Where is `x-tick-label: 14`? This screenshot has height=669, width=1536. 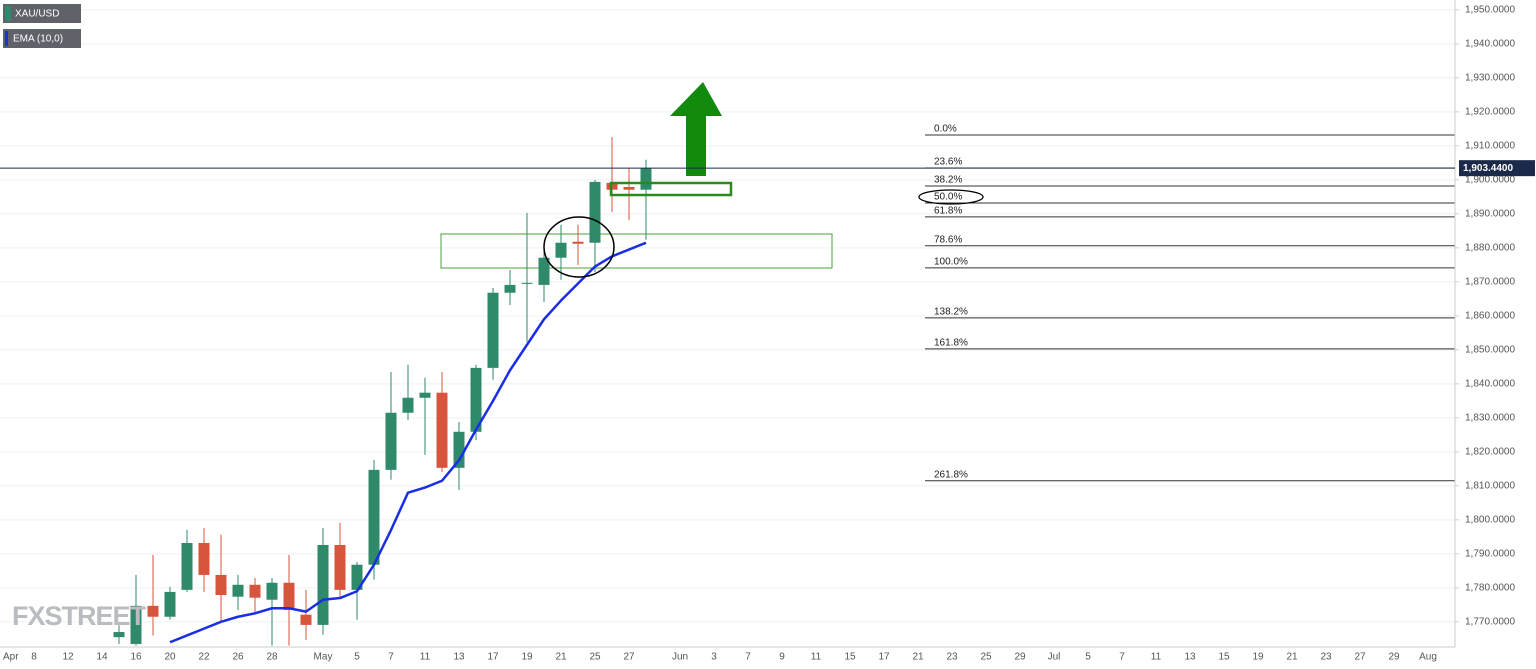
x-tick-label: 14 is located at coordinates (102, 657).